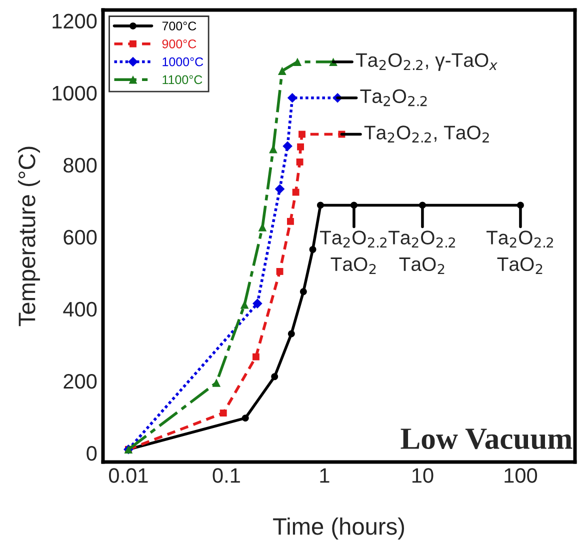  I want to click on y-tick-label: 800, so click(80, 165).